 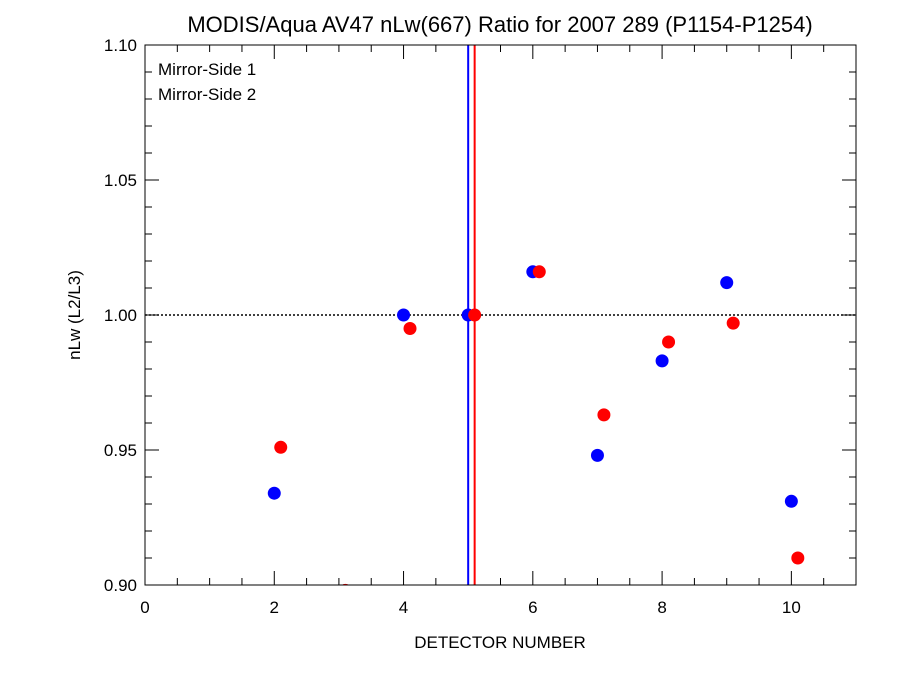 I want to click on x-tick-label: 10, so click(x=791, y=607).